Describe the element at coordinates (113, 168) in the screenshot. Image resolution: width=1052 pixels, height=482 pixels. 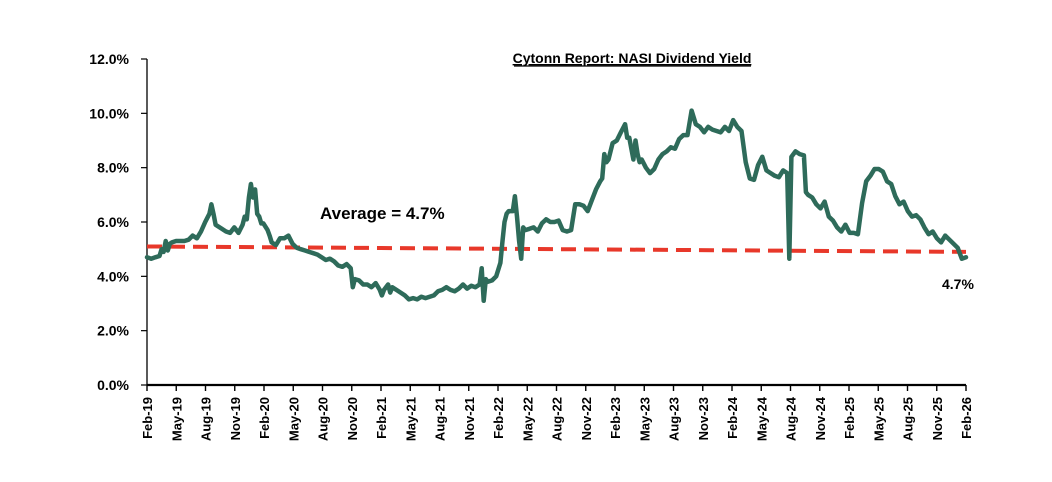
I see `y-tick-label: 8.0%` at that location.